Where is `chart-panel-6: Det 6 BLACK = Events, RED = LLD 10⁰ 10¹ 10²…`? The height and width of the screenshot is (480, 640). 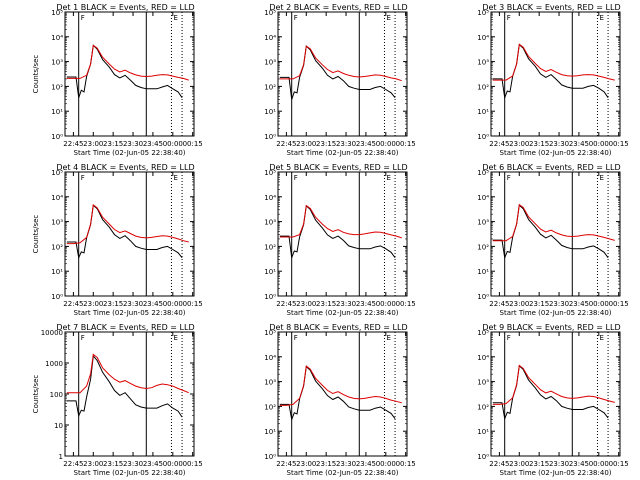
chart-panel-6: Det 6 BLACK = Events, RED = LLD 10⁰ 10¹ 10²… is located at coordinates (552, 240).